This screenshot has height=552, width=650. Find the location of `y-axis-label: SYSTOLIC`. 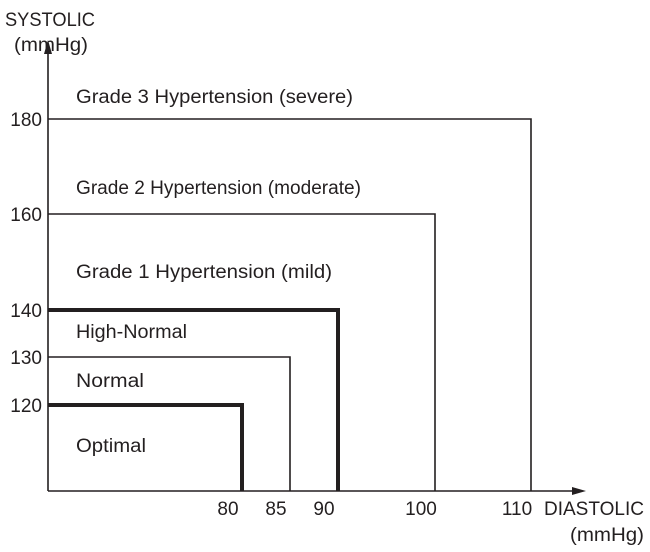

y-axis-label: SYSTOLIC is located at coordinates (50, 20).